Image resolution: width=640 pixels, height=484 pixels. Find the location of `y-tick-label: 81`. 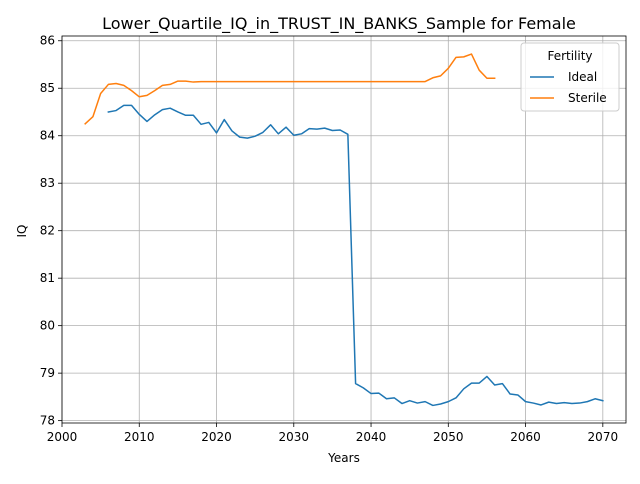

y-tick-label: 81 is located at coordinates (47, 278).